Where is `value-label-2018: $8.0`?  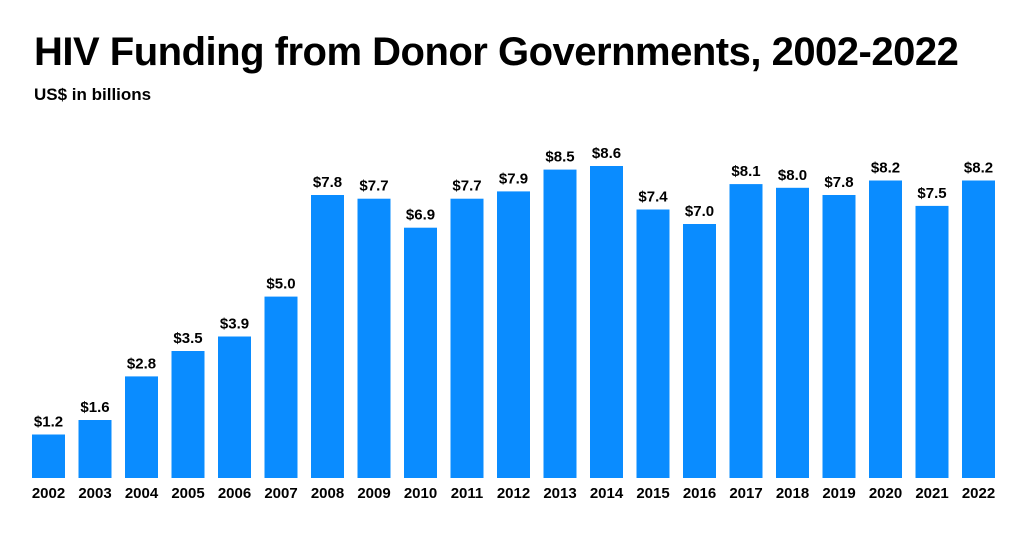 value-label-2018: $8.0 is located at coordinates (792, 175).